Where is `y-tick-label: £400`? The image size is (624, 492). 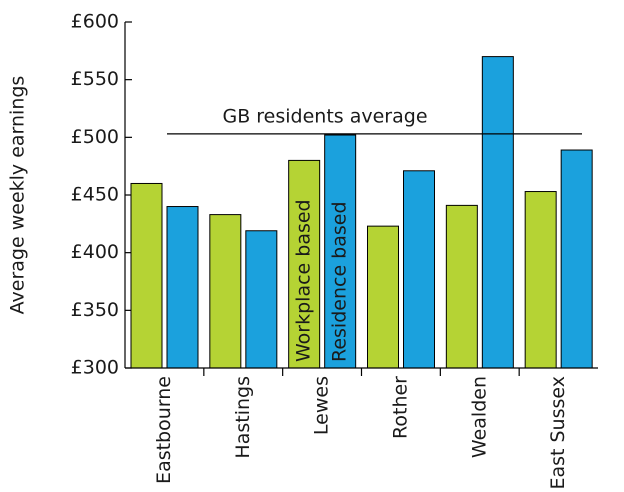 y-tick-label: £400 is located at coordinates (95, 252).